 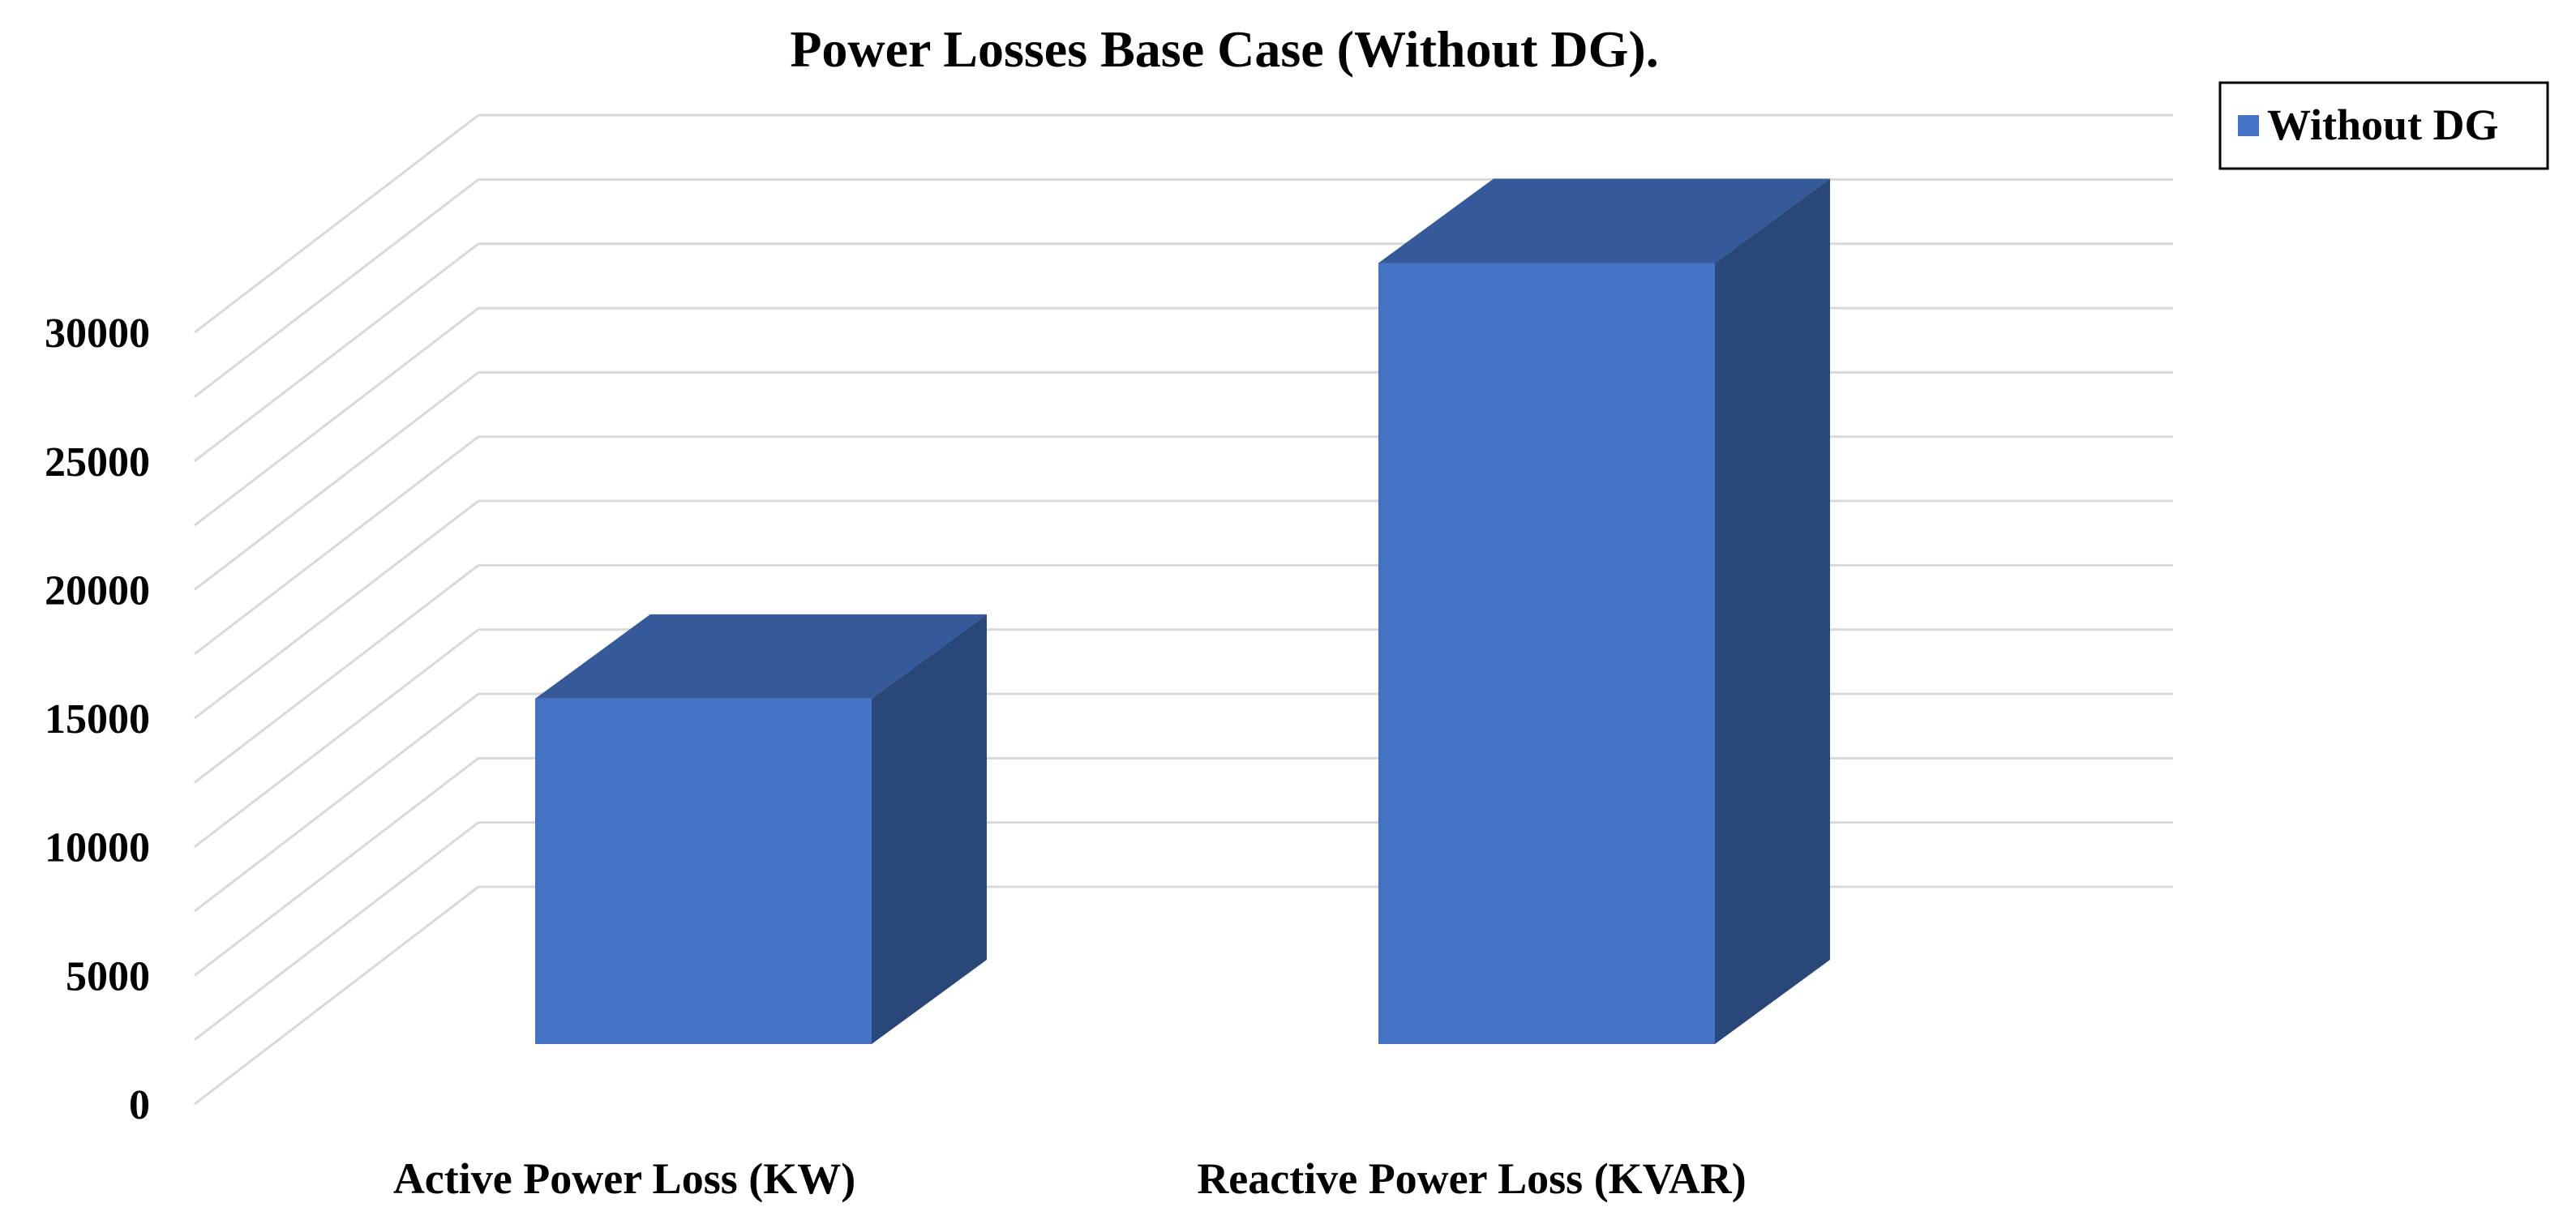 I want to click on y-tick-label: 10000, so click(x=97, y=848).